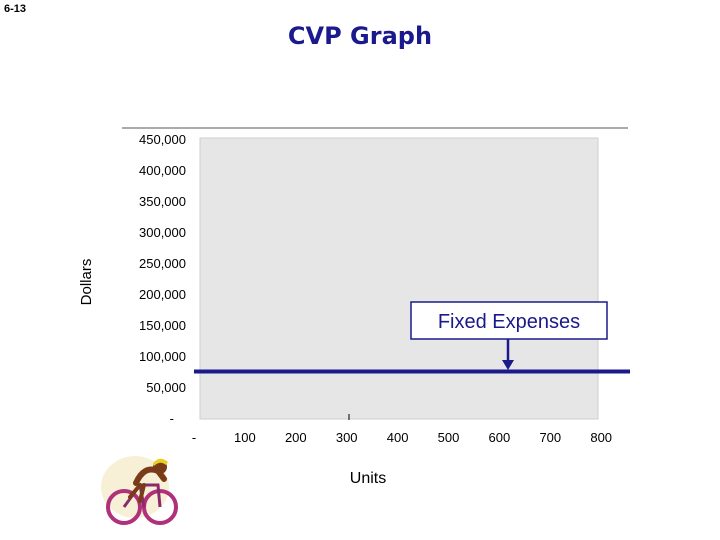  What do you see at coordinates (601, 437) in the screenshot?
I see `x-tick-label: 800` at bounding box center [601, 437].